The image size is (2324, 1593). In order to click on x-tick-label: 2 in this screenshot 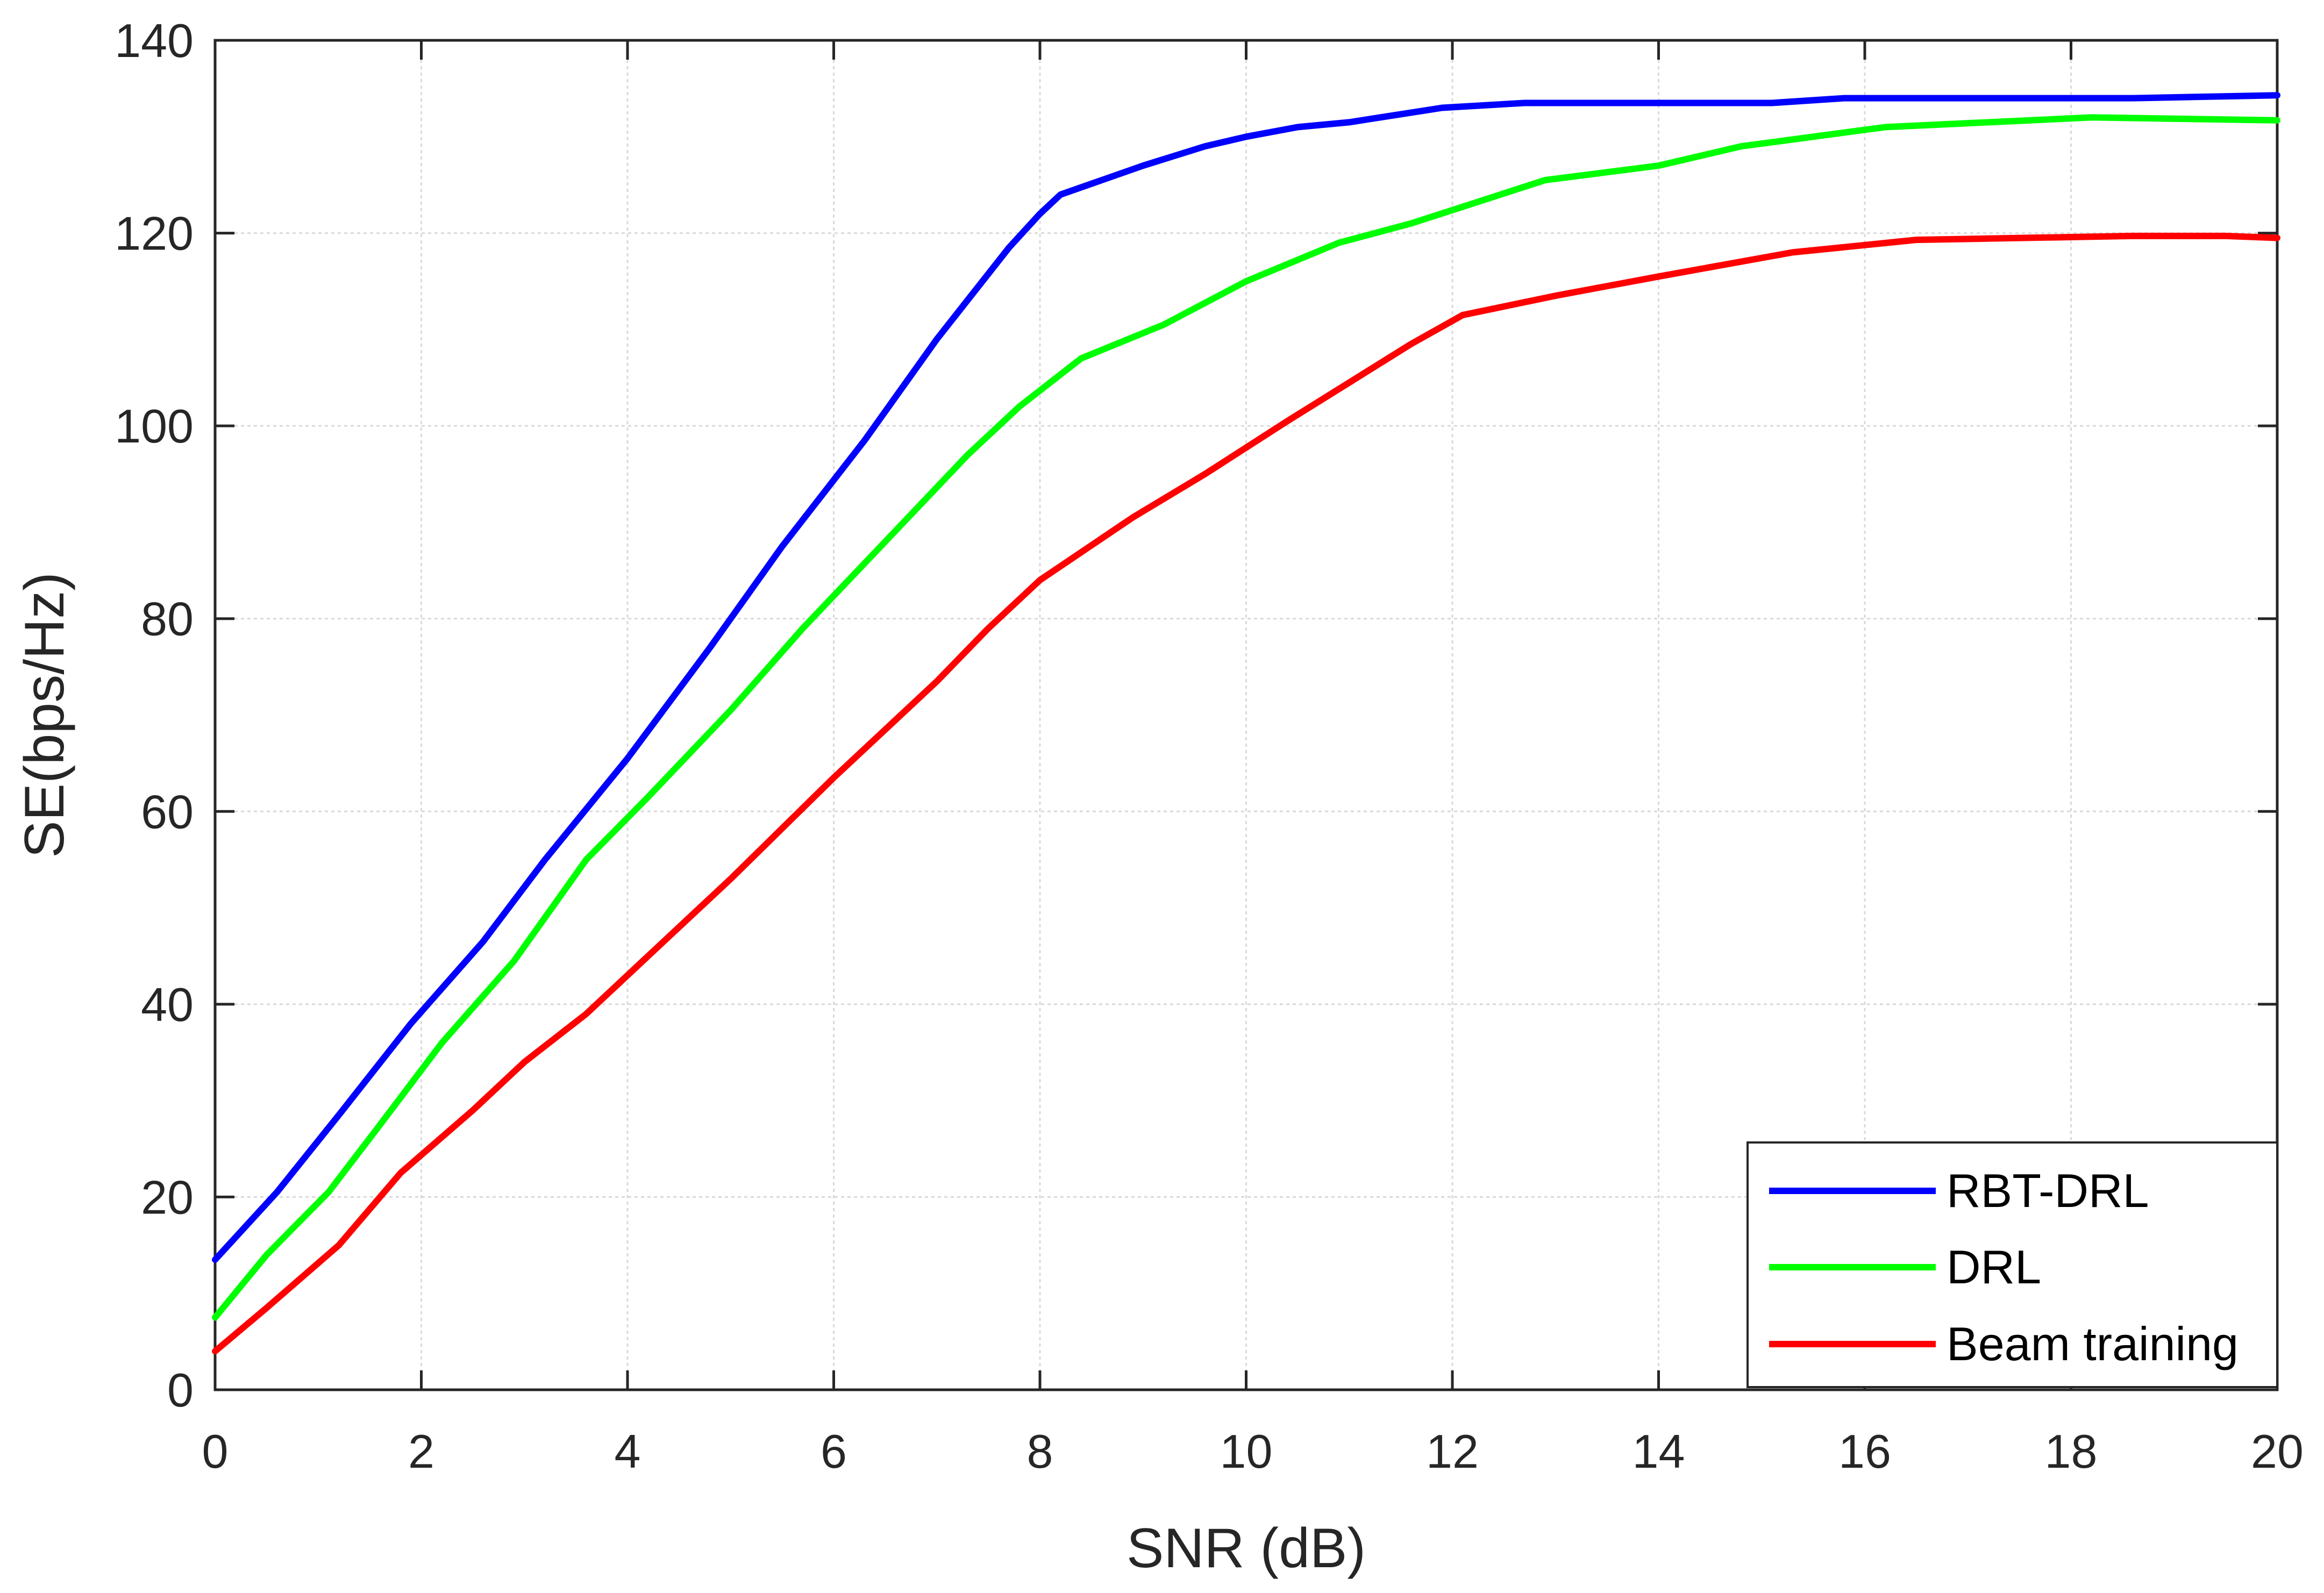, I will do `click(421, 1452)`.